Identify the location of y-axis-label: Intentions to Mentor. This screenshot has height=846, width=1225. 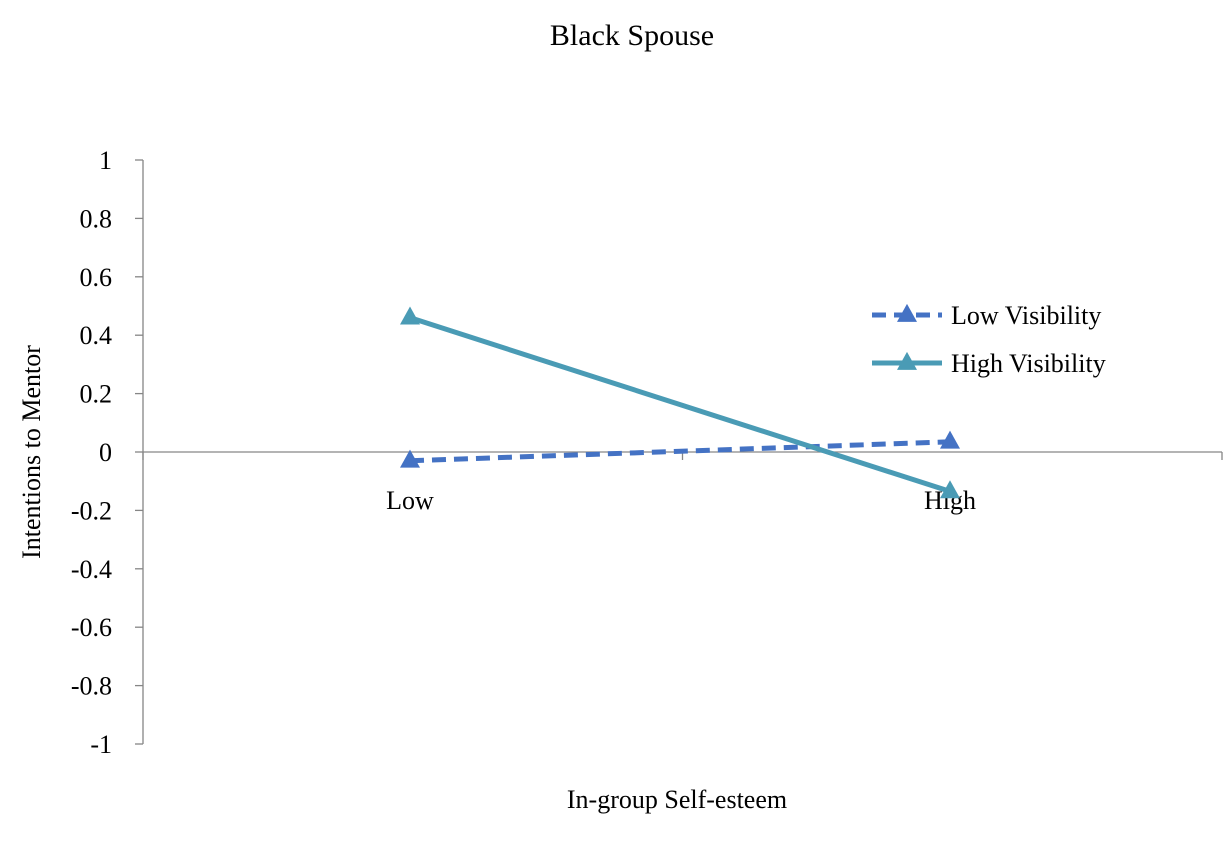
(31, 452).